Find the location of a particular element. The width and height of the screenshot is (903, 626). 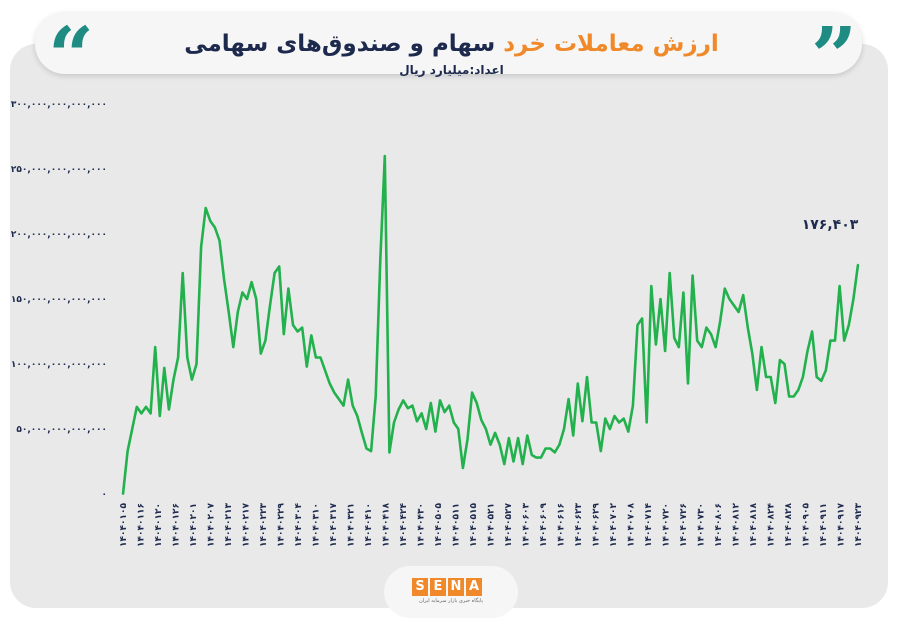

x-tick-label: ۱۴۰۴۰۷۰۸ is located at coordinates (632, 525).